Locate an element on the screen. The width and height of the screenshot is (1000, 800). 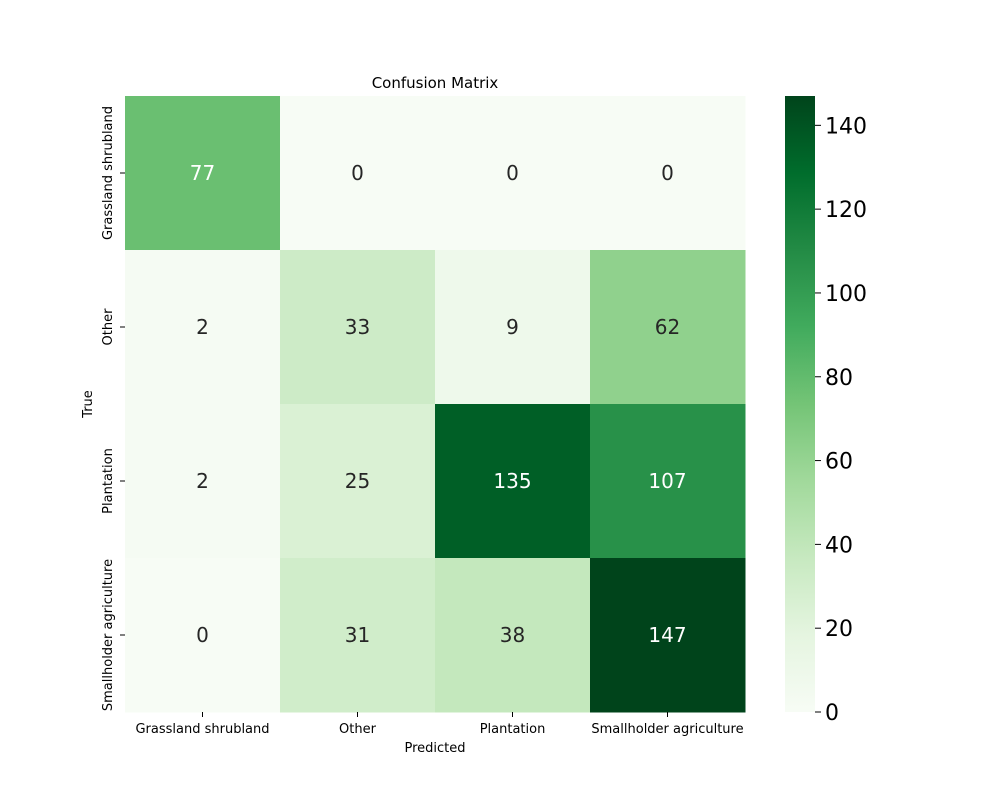
x-tick-label: Other is located at coordinates (358, 729).